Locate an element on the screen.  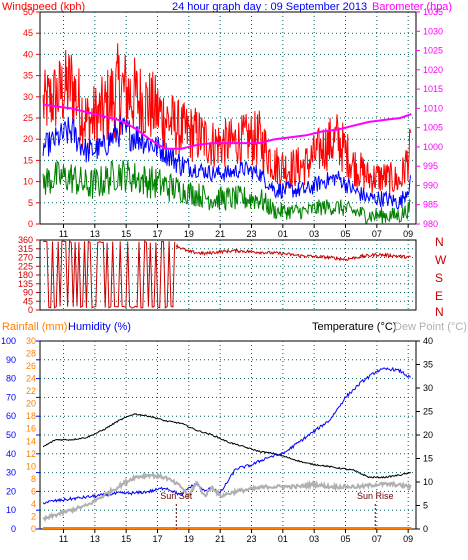
rain-y-tick-label: 24 is located at coordinates (31, 379).